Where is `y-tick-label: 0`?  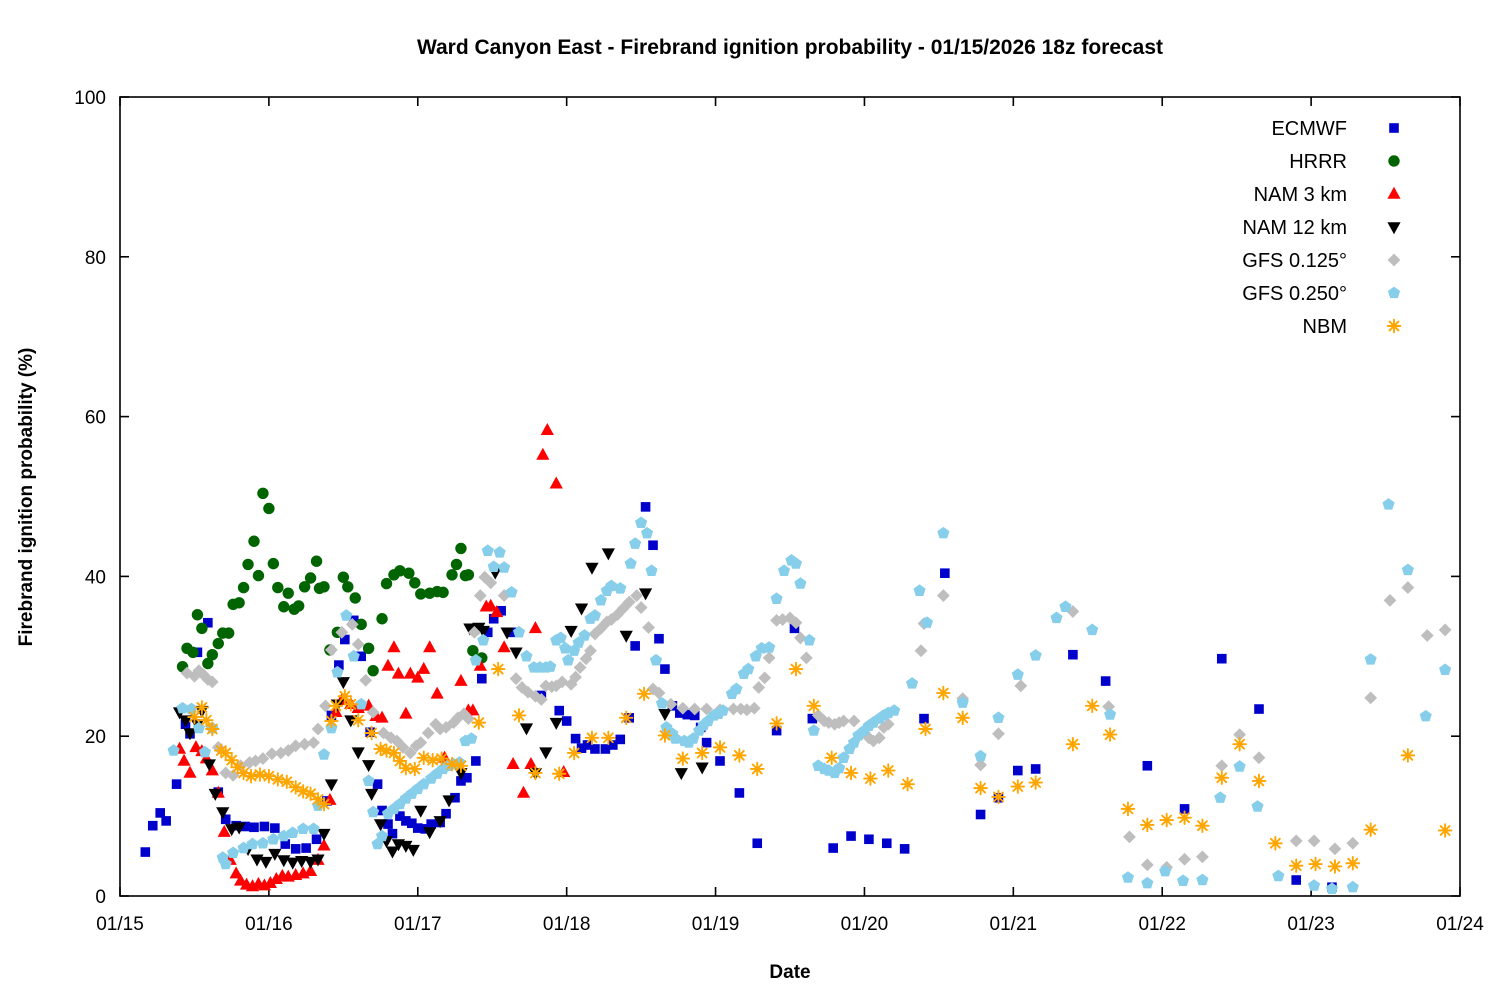 y-tick-label: 0 is located at coordinates (100, 897).